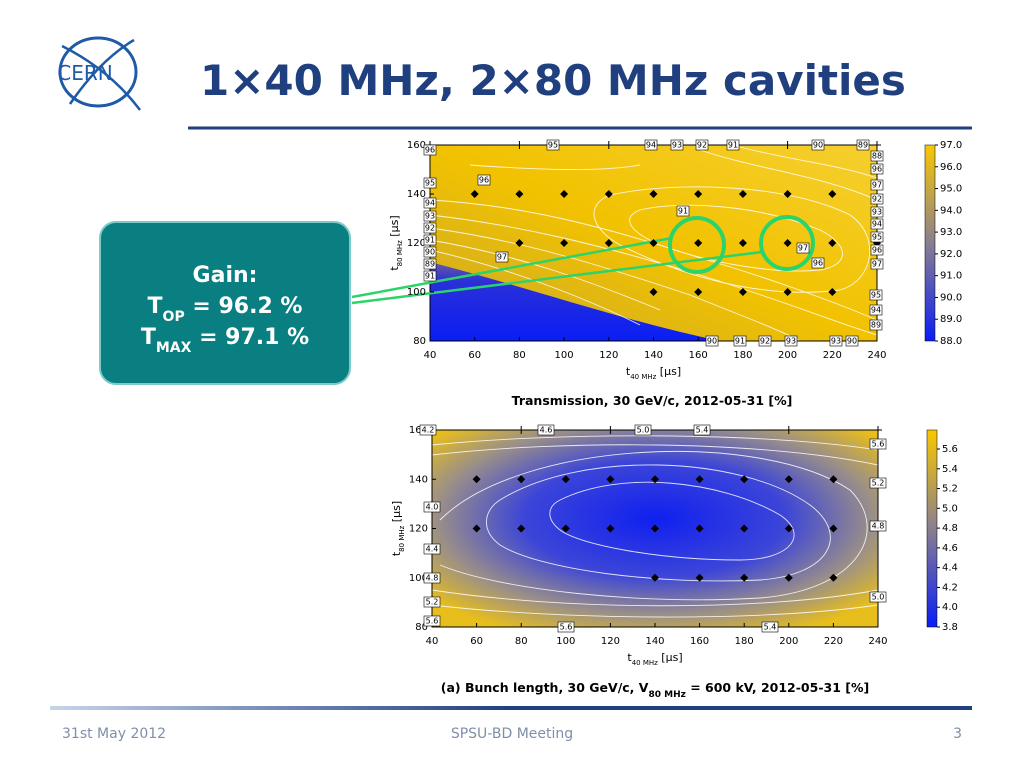  Describe the element at coordinates (557, 277) in the screenshot. I see `pointer-line` at that location.